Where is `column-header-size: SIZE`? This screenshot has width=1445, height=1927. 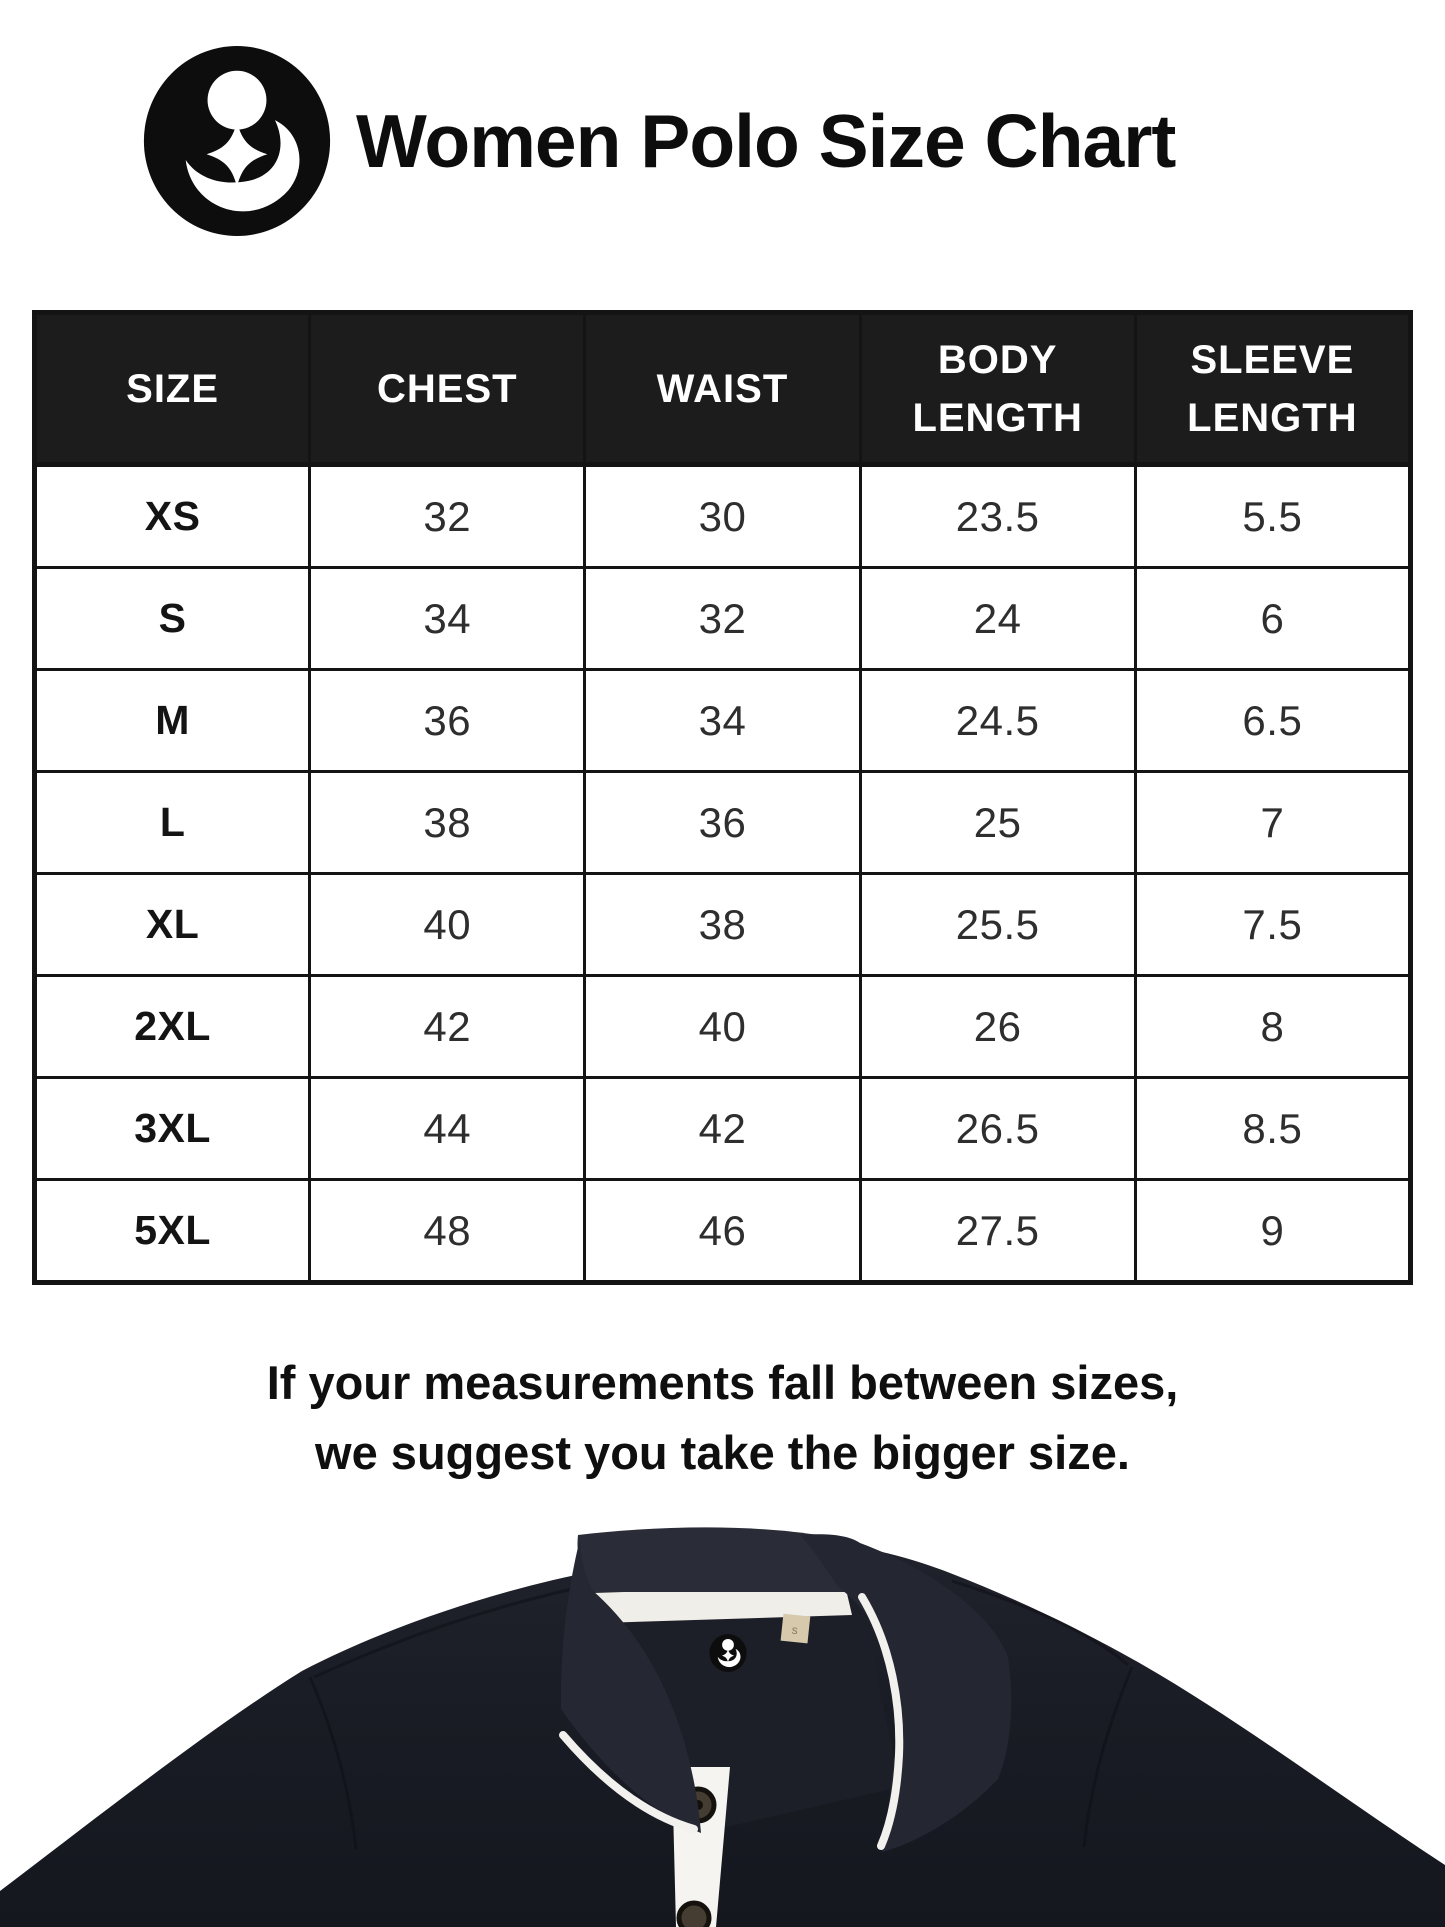 column-header-size: SIZE is located at coordinates (172, 389).